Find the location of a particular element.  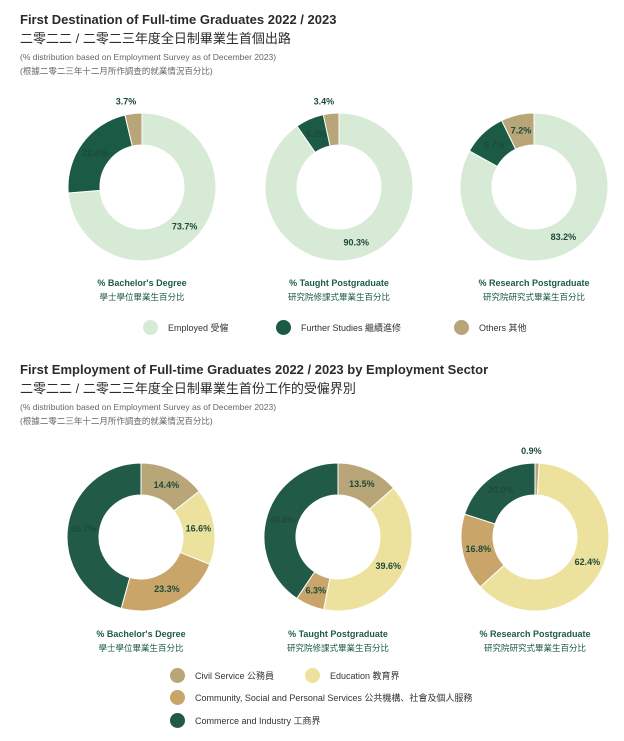

legend-item-education: Education 教育界 is located at coordinates (352, 675).